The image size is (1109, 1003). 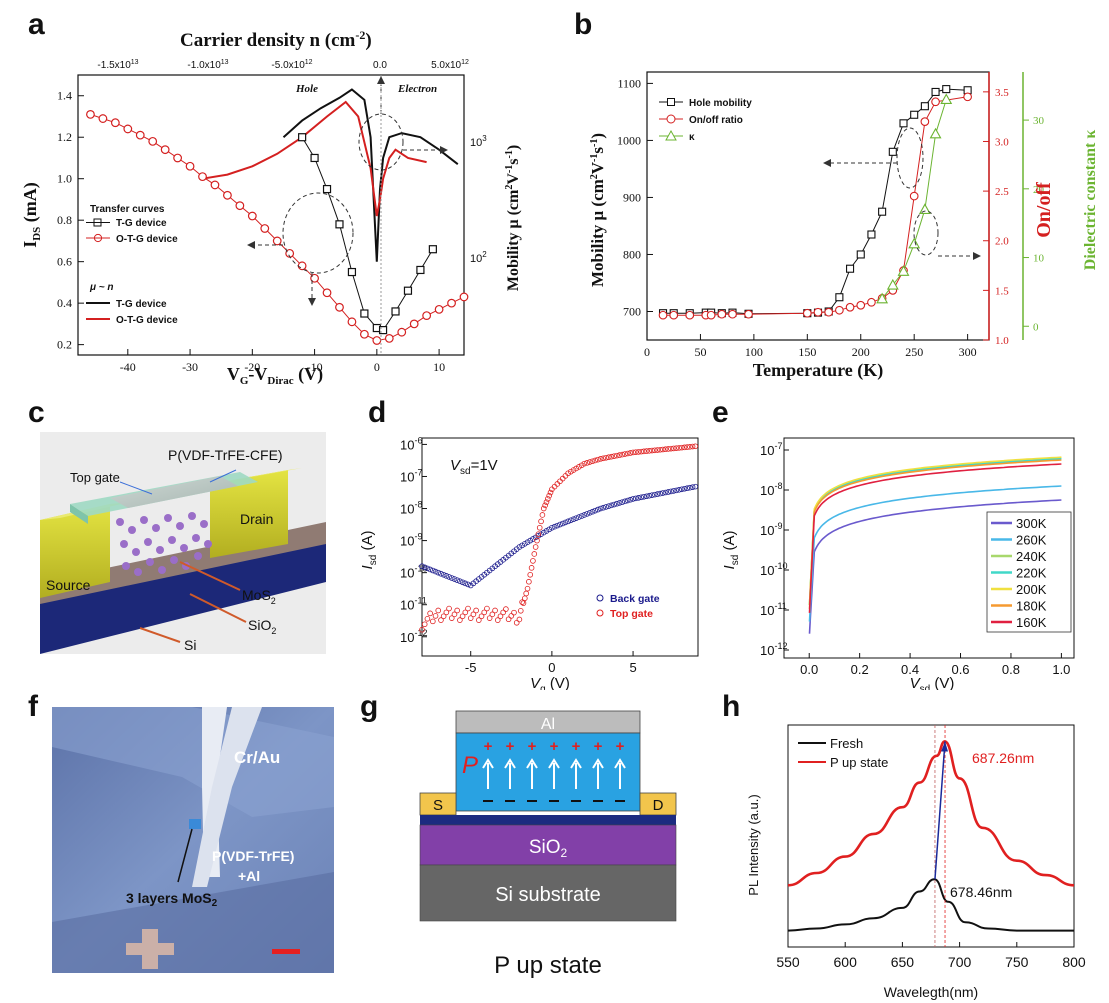 What do you see at coordinates (903, 962) in the screenshot?
I see `h-x-tick-label: 650` at bounding box center [903, 962].